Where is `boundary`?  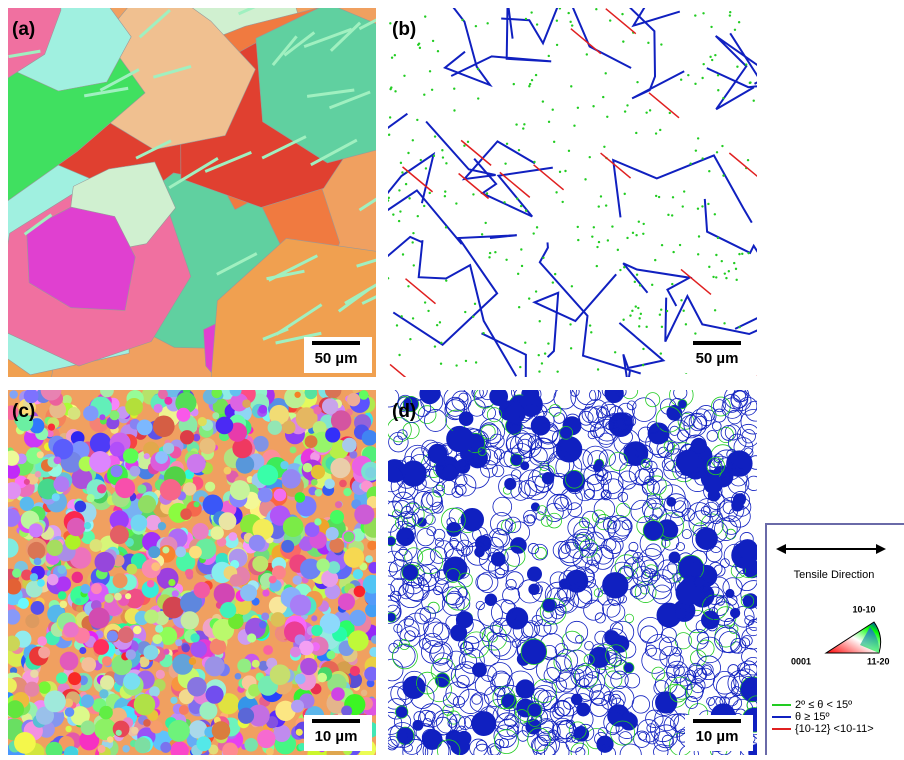 boundary is located at coordinates (656, 18).